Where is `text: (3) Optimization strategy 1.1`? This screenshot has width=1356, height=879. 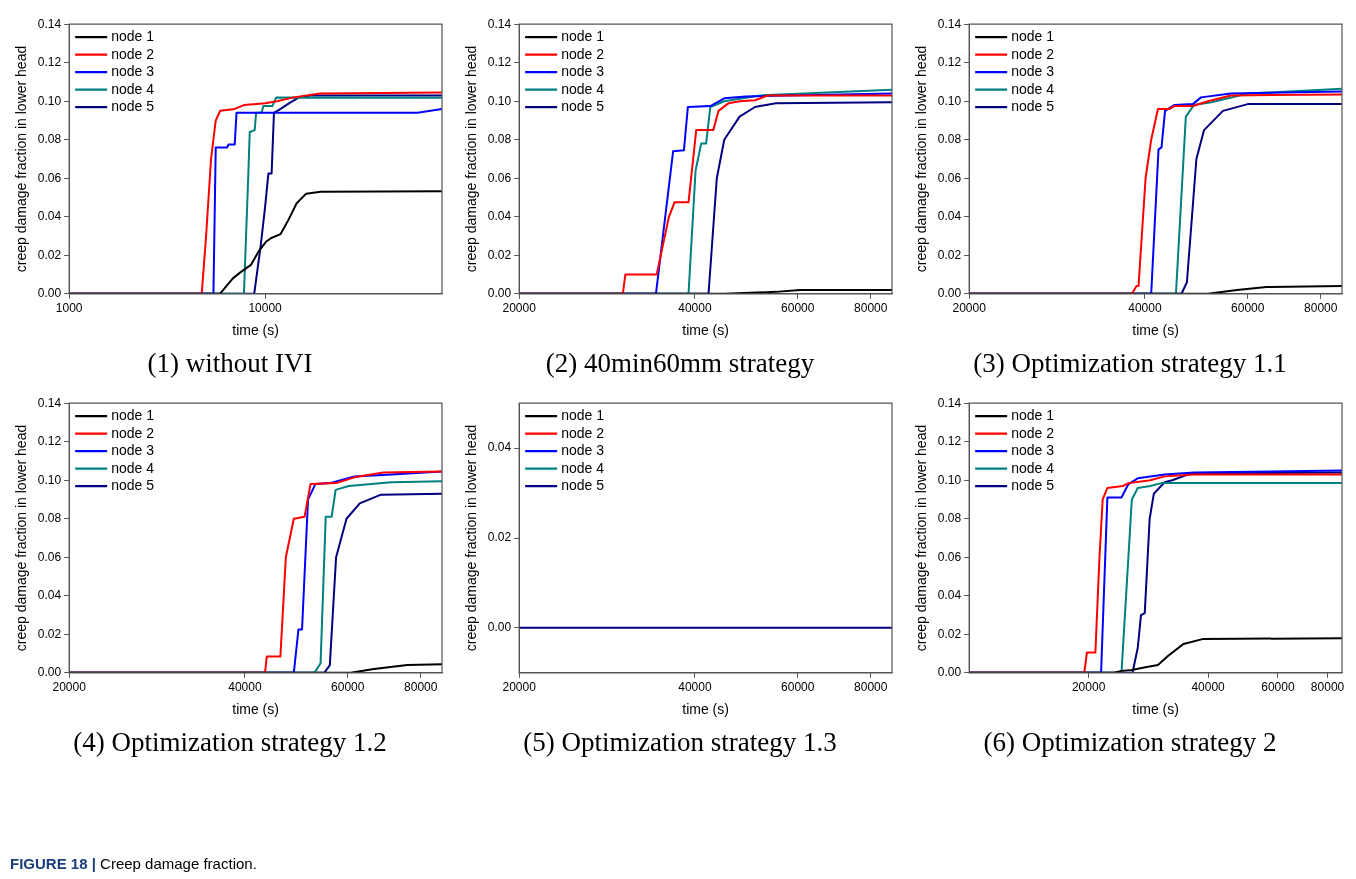
text: (3) Optimization strategy 1.1 is located at coordinates (1130, 363).